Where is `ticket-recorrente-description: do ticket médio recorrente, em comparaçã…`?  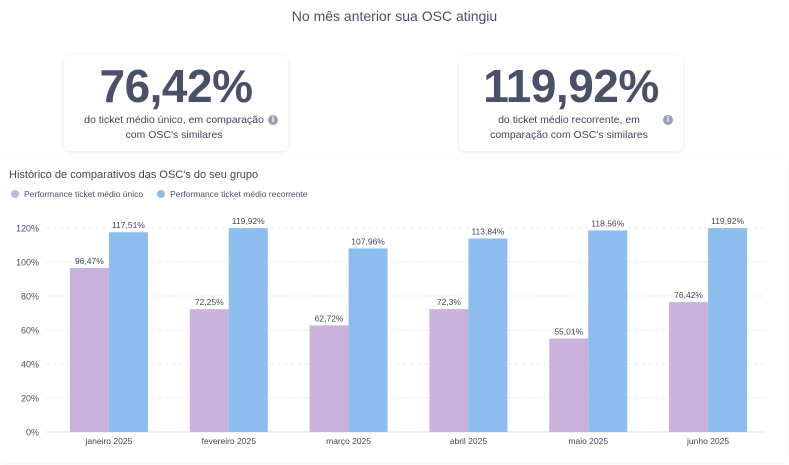 ticket-recorrente-description: do ticket médio recorrente, em comparaçã… is located at coordinates (569, 127).